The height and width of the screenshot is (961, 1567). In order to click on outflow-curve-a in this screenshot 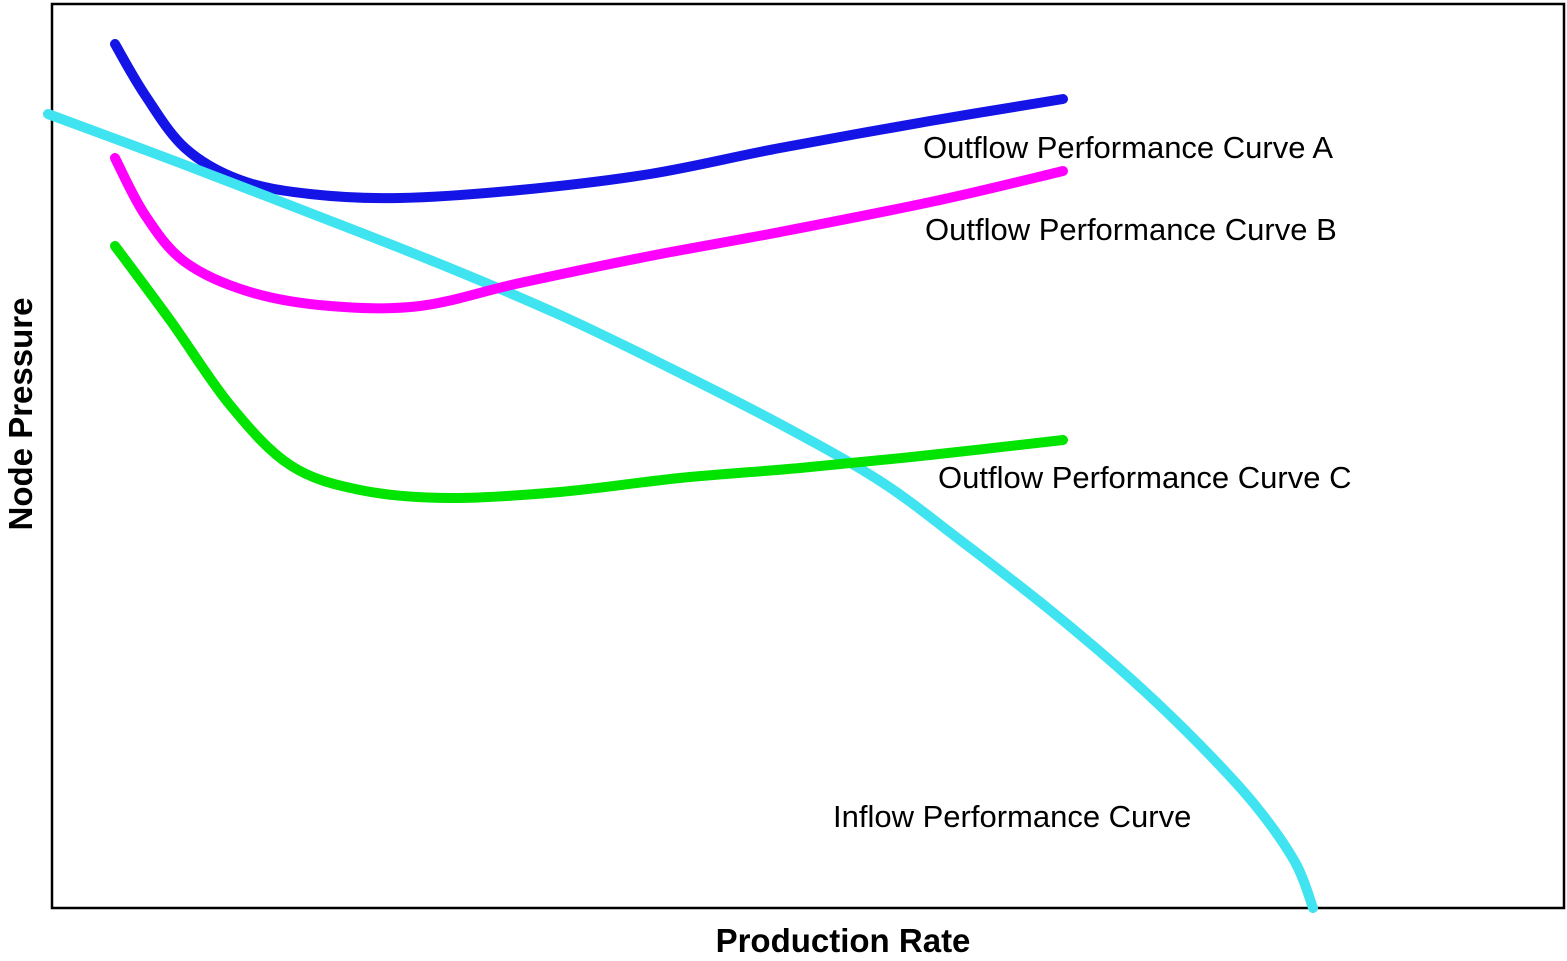, I will do `click(589, 121)`.